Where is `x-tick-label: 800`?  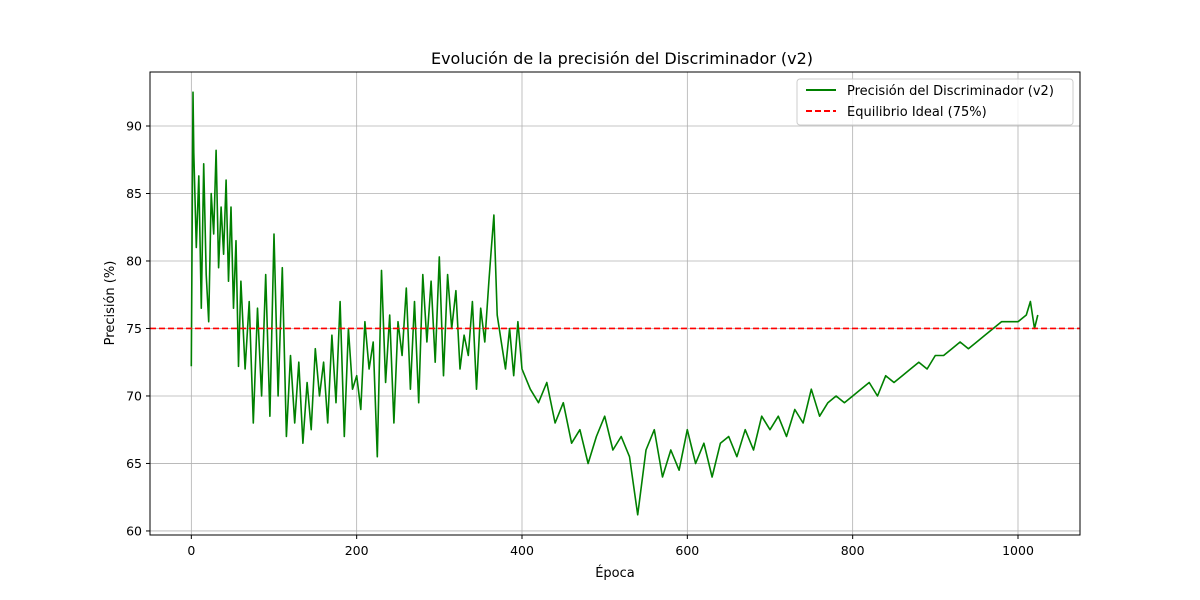 x-tick-label: 800 is located at coordinates (853, 550).